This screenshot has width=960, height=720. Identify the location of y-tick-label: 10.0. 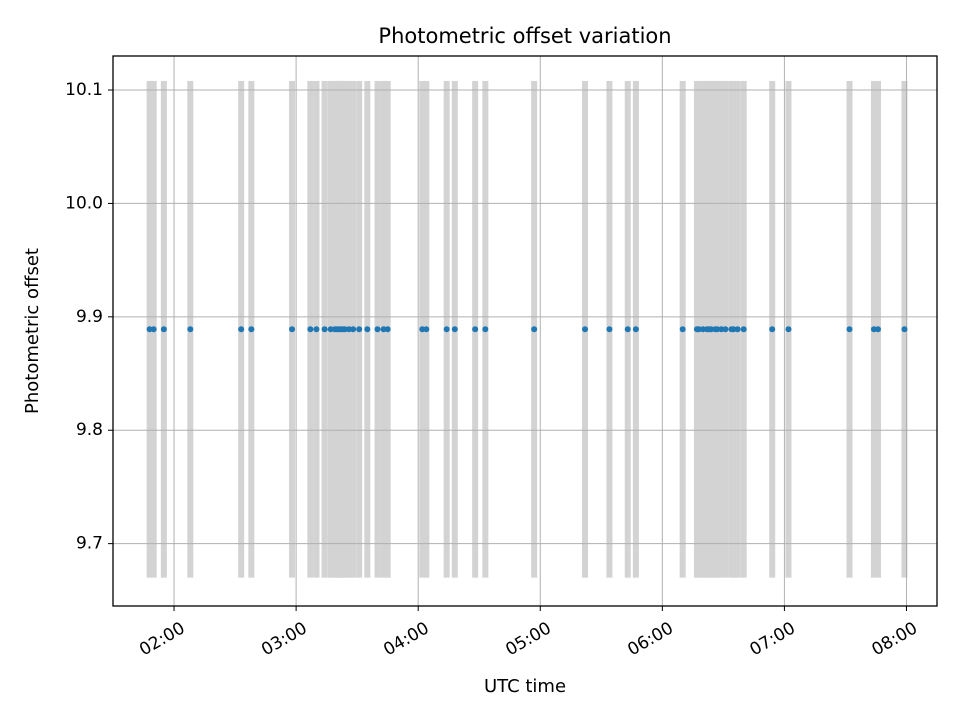
(84, 203).